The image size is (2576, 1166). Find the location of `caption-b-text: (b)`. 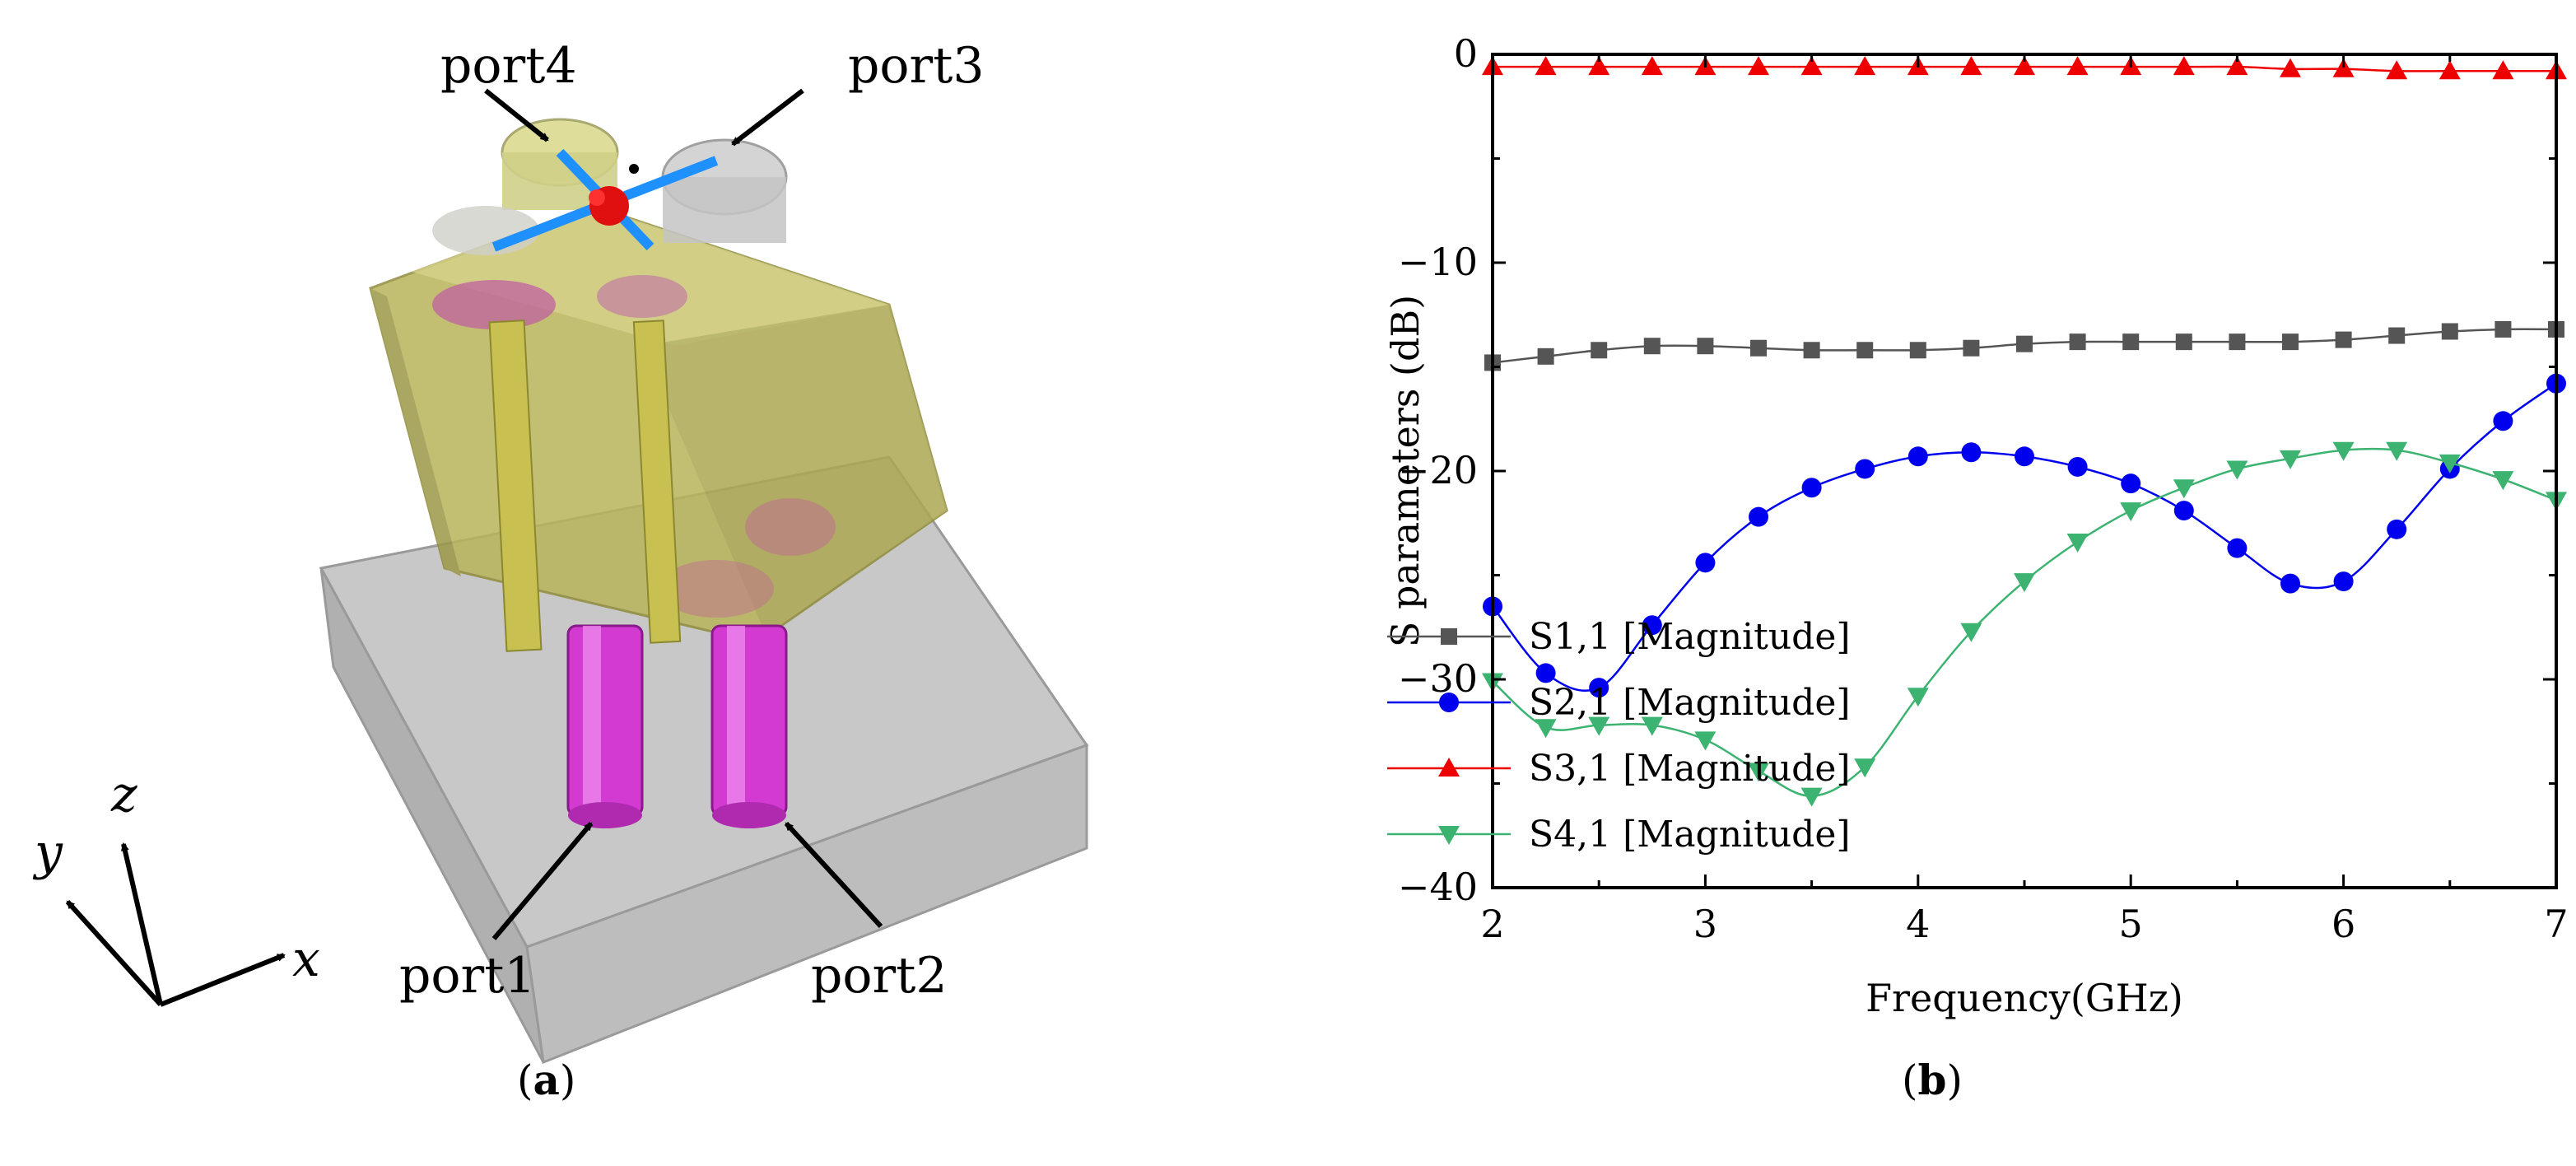

caption-b-text: (b) is located at coordinates (1933, 1080).